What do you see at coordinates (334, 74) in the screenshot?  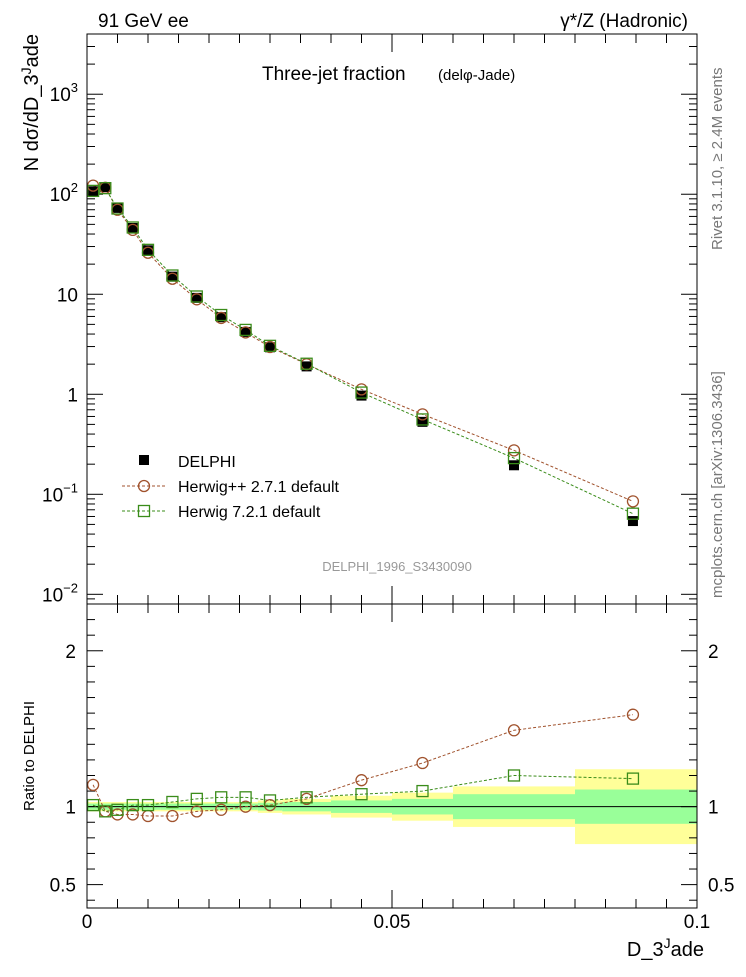 I see `chart-title: Three-jet fraction` at bounding box center [334, 74].